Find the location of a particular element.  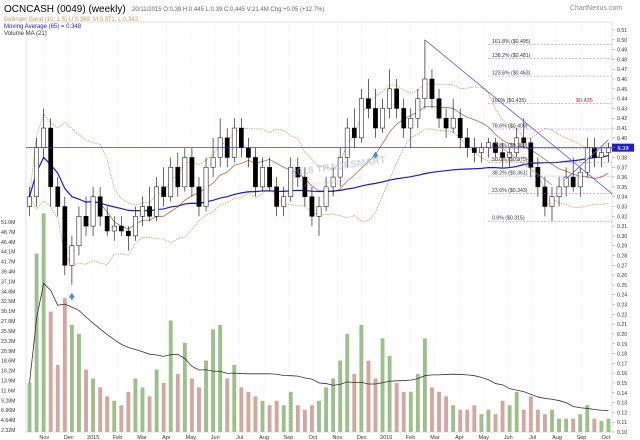

price-axis-label: 0.16 is located at coordinates (622, 374).